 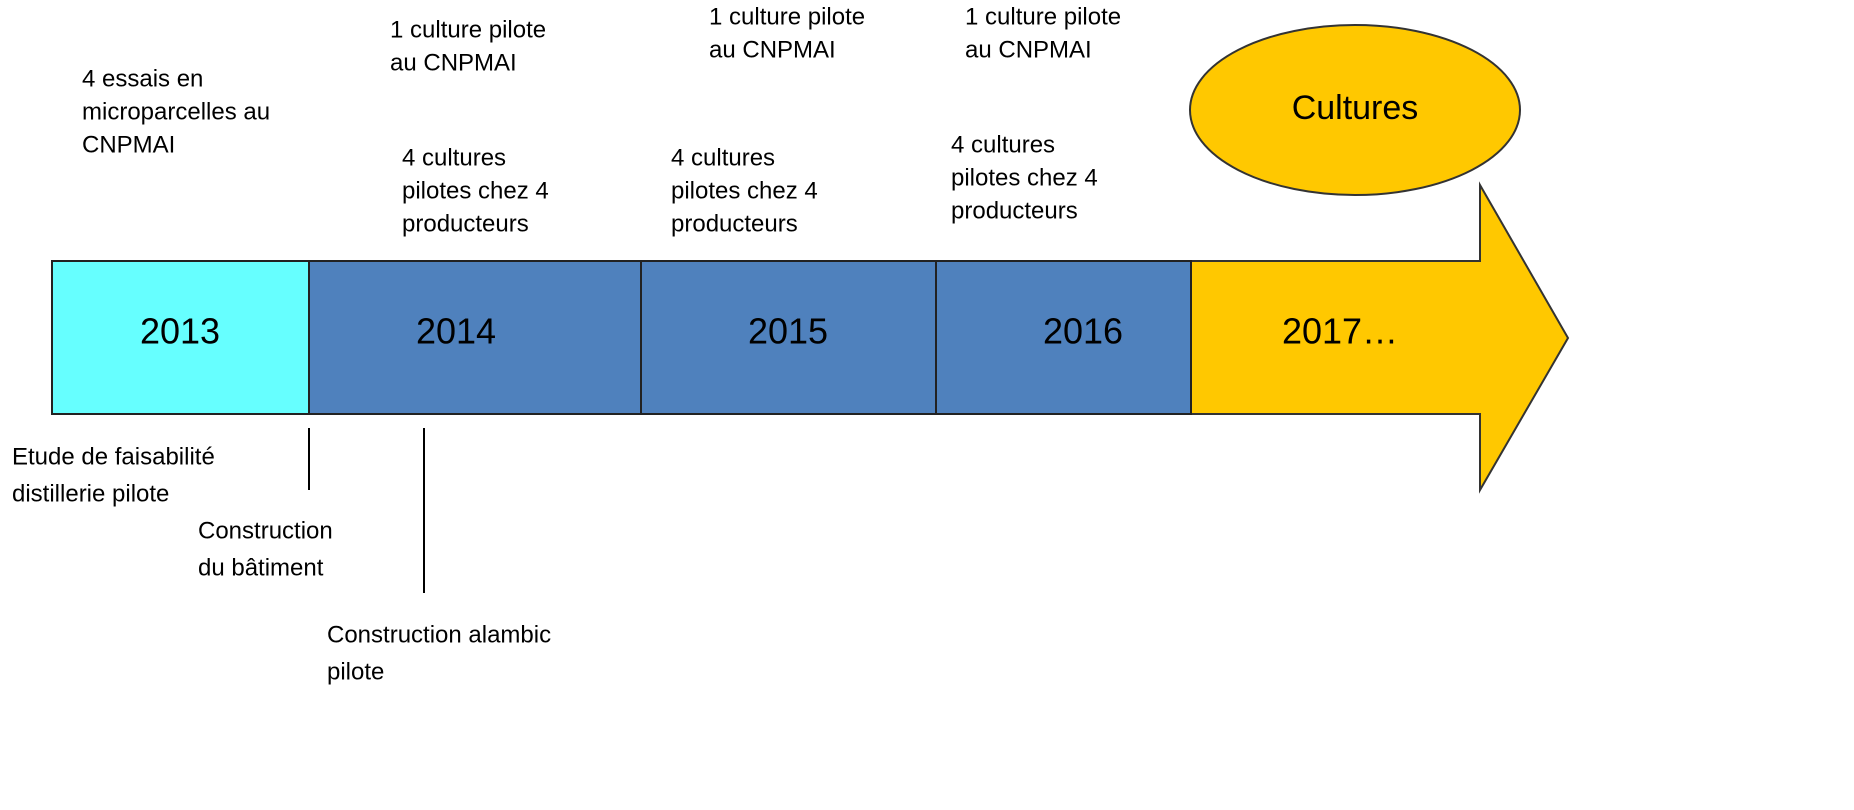 What do you see at coordinates (439, 634) in the screenshot?
I see `event-text: Construction alambic` at bounding box center [439, 634].